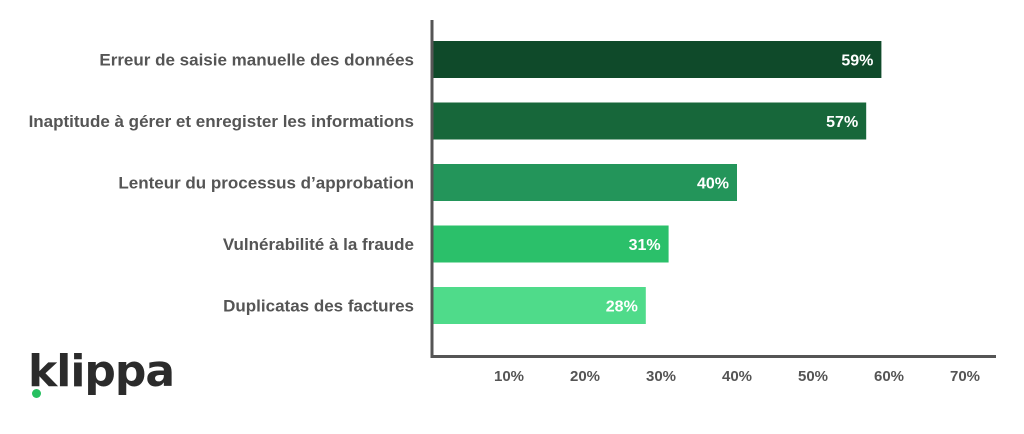 The height and width of the screenshot is (434, 1024). Describe the element at coordinates (889, 376) in the screenshot. I see `x-tick-label-60: 60%` at that location.